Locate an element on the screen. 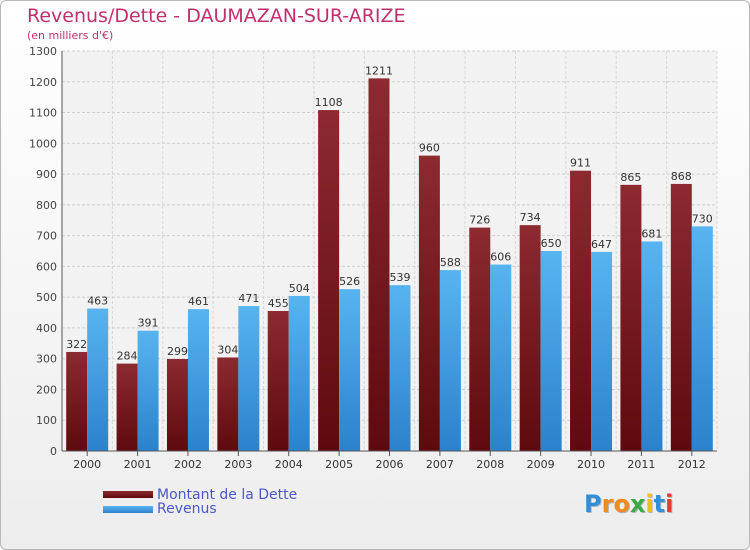  chart-subtitle: (en milliers d'€) is located at coordinates (70, 35).